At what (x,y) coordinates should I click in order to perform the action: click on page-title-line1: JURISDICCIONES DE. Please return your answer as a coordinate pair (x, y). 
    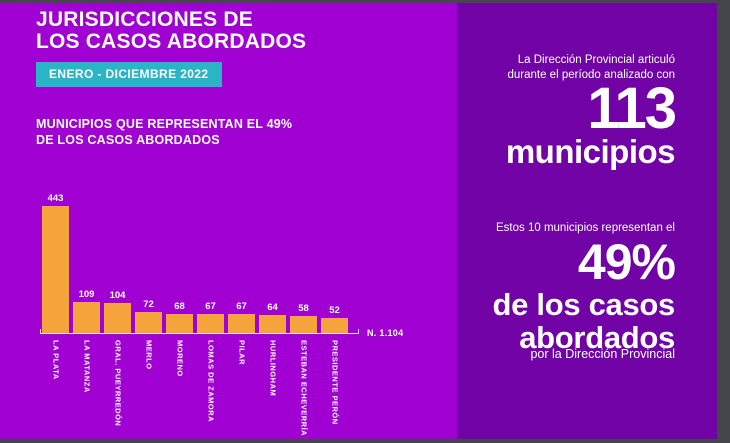
    Looking at the image, I should click on (144, 19).